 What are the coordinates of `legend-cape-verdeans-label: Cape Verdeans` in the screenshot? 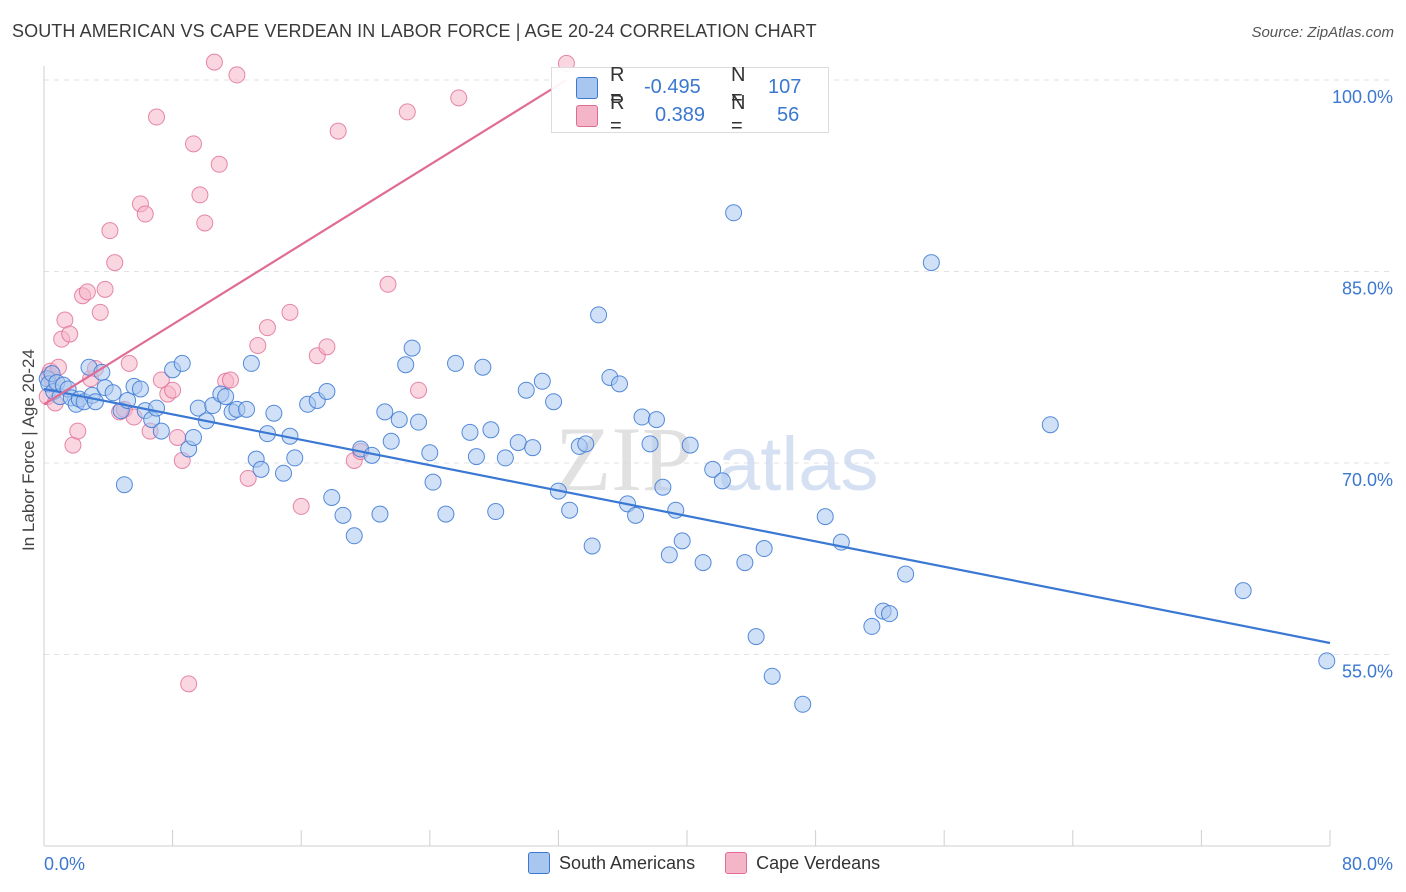 It's located at (818, 862).